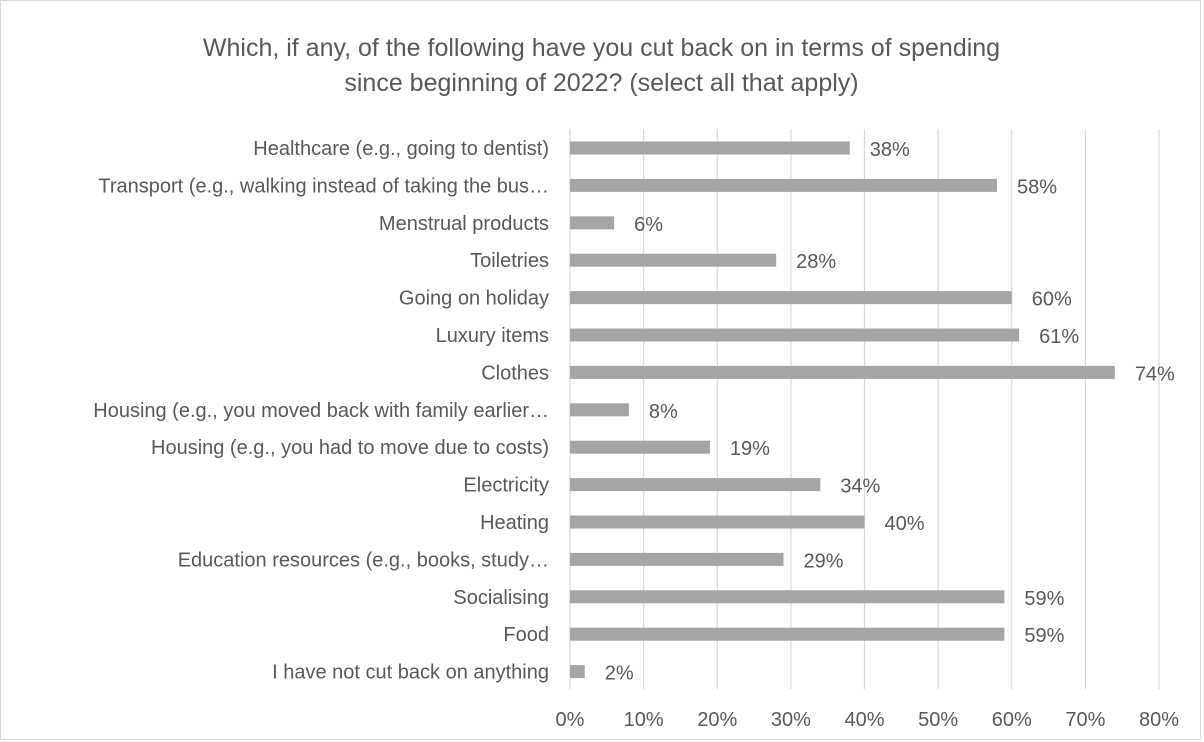 This screenshot has width=1204, height=742. What do you see at coordinates (509, 261) in the screenshot?
I see `category-label: Toiletries` at bounding box center [509, 261].